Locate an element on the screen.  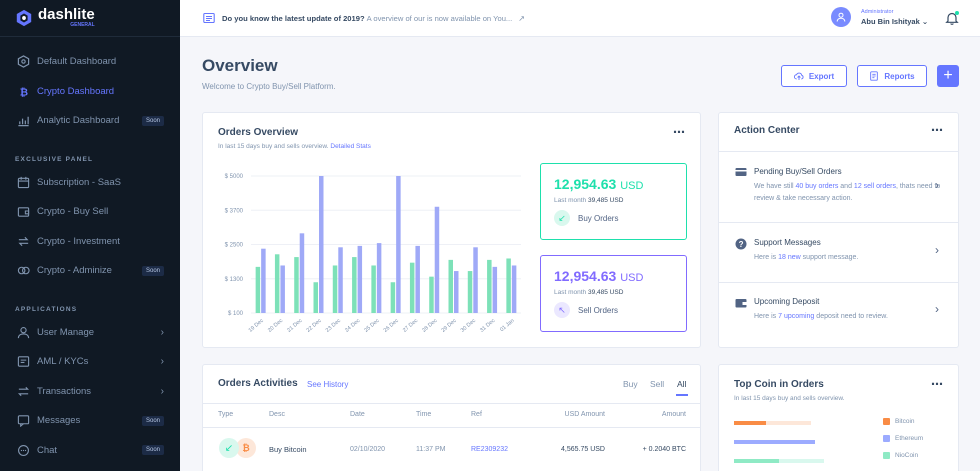
sell-last-month-value: 39,485 USD is located at coordinates (605, 292).